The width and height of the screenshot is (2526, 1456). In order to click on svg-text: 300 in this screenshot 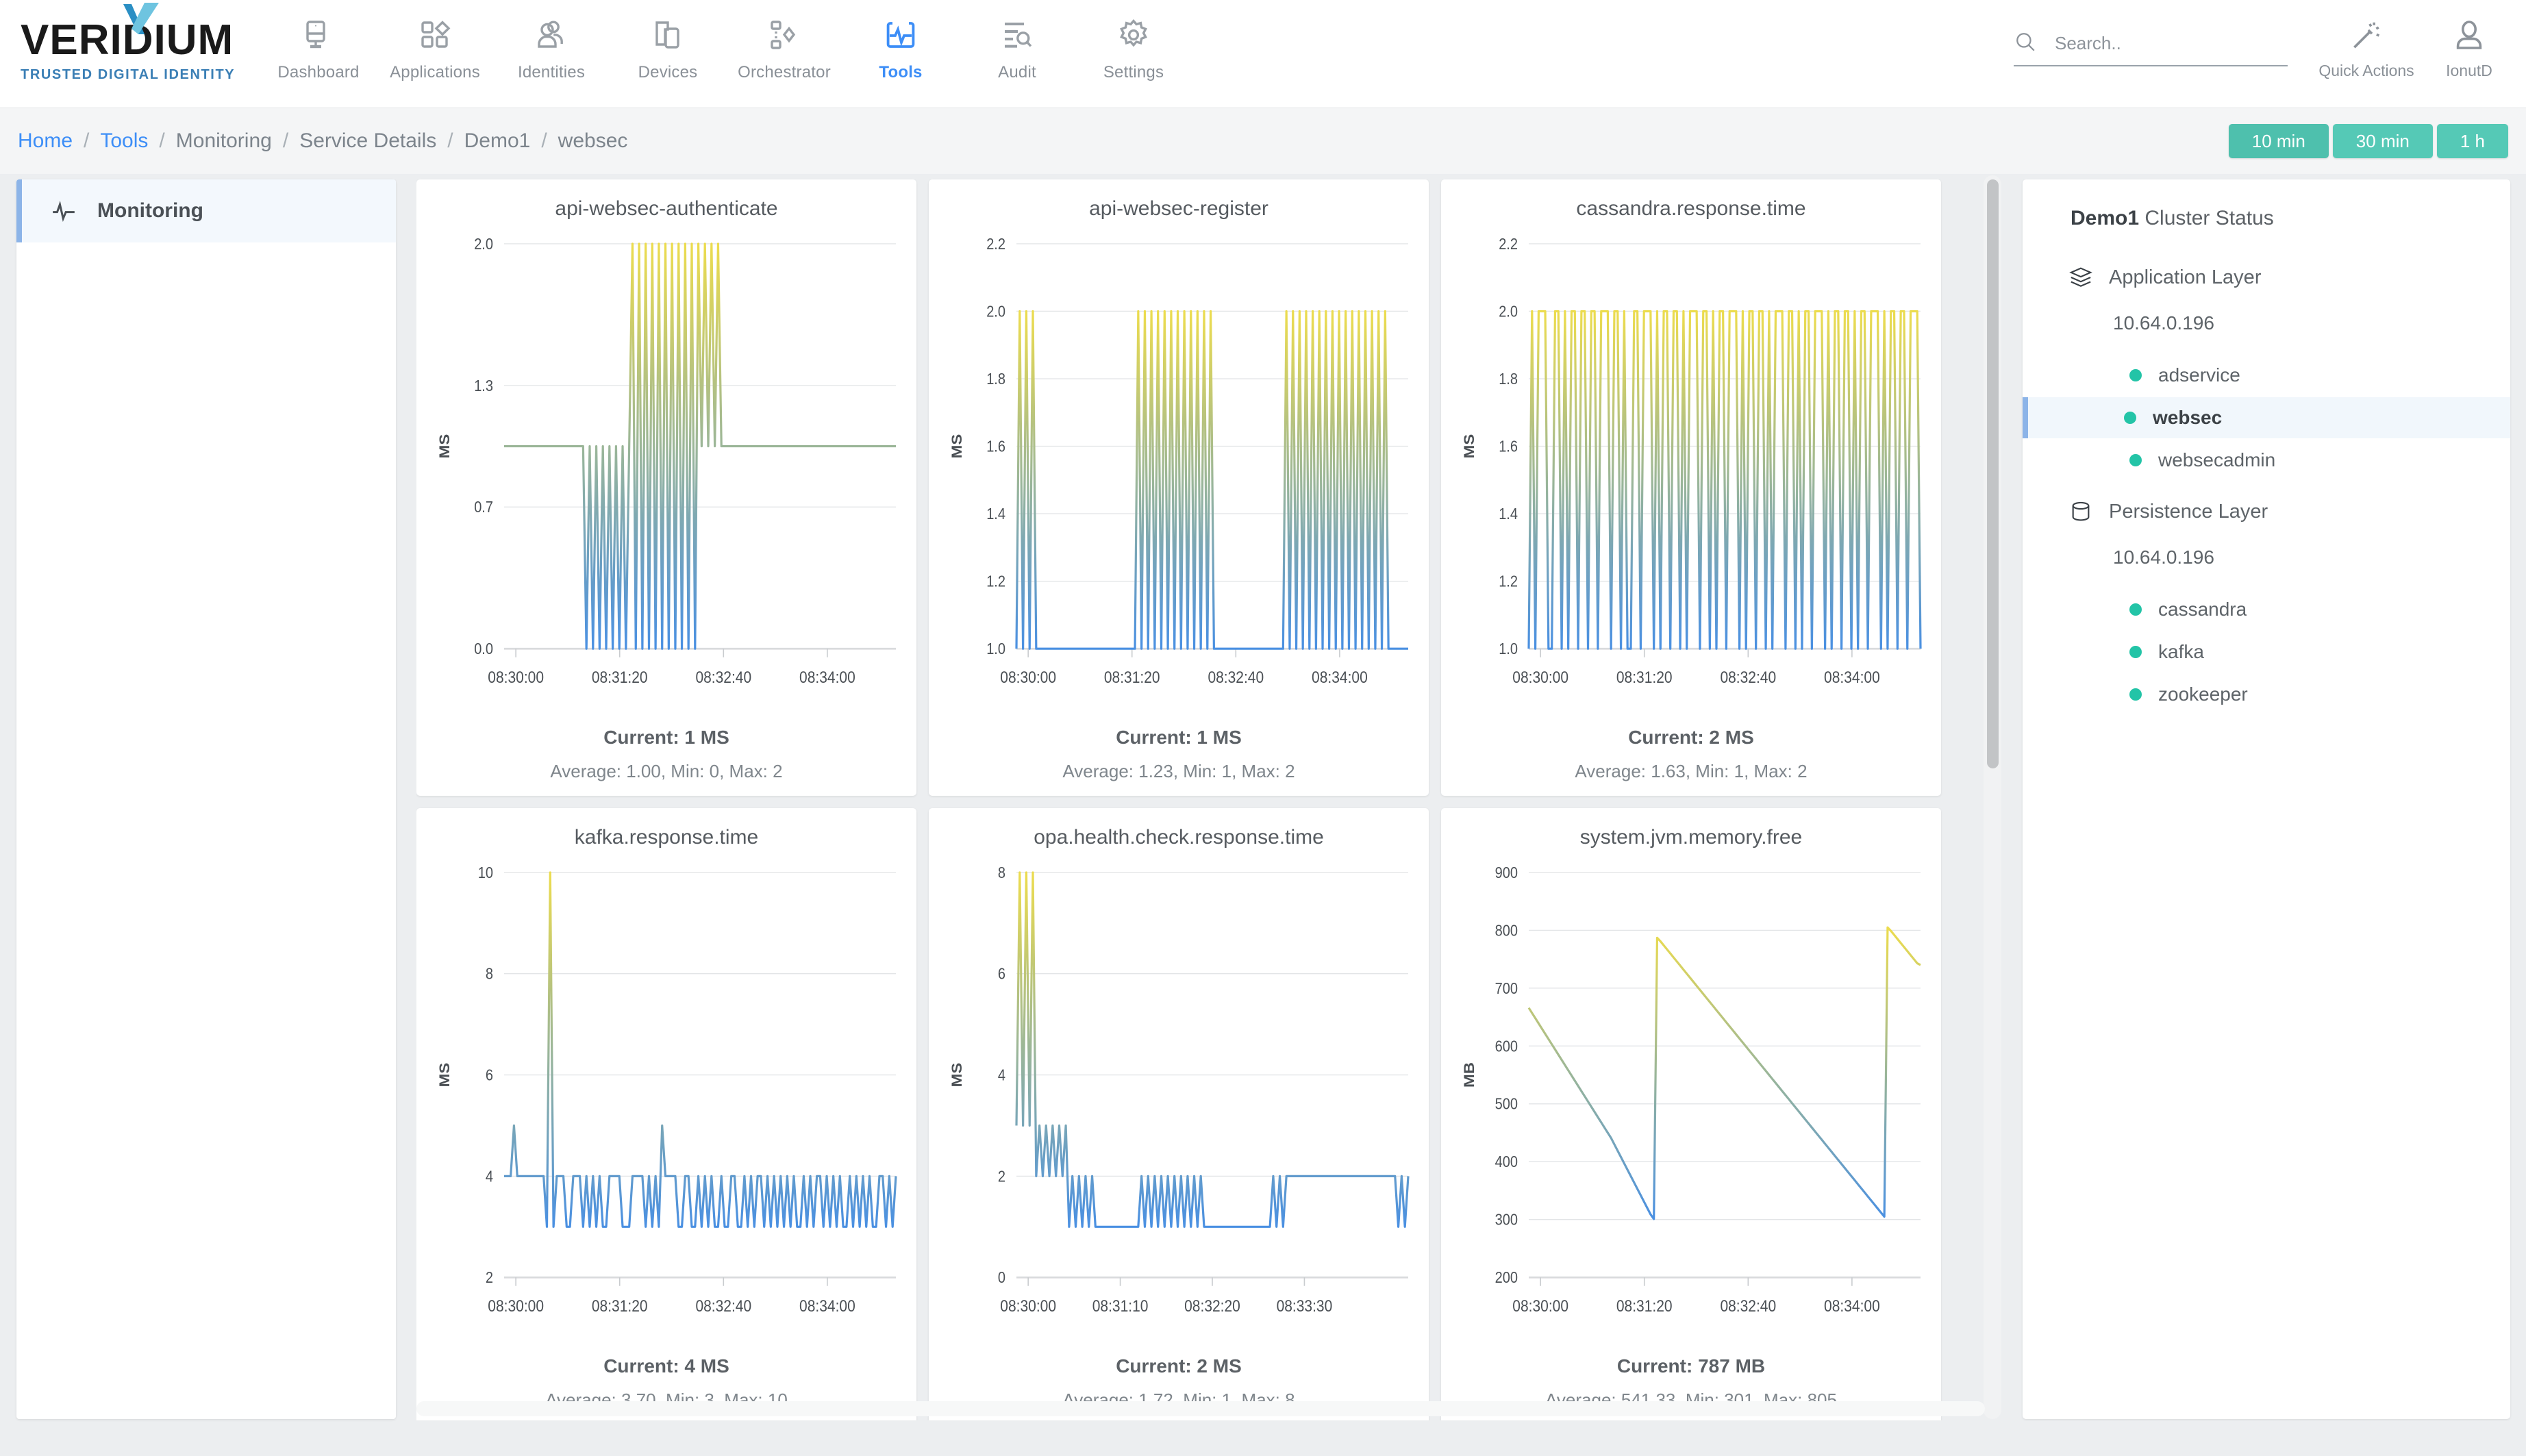, I will do `click(1507, 1220)`.